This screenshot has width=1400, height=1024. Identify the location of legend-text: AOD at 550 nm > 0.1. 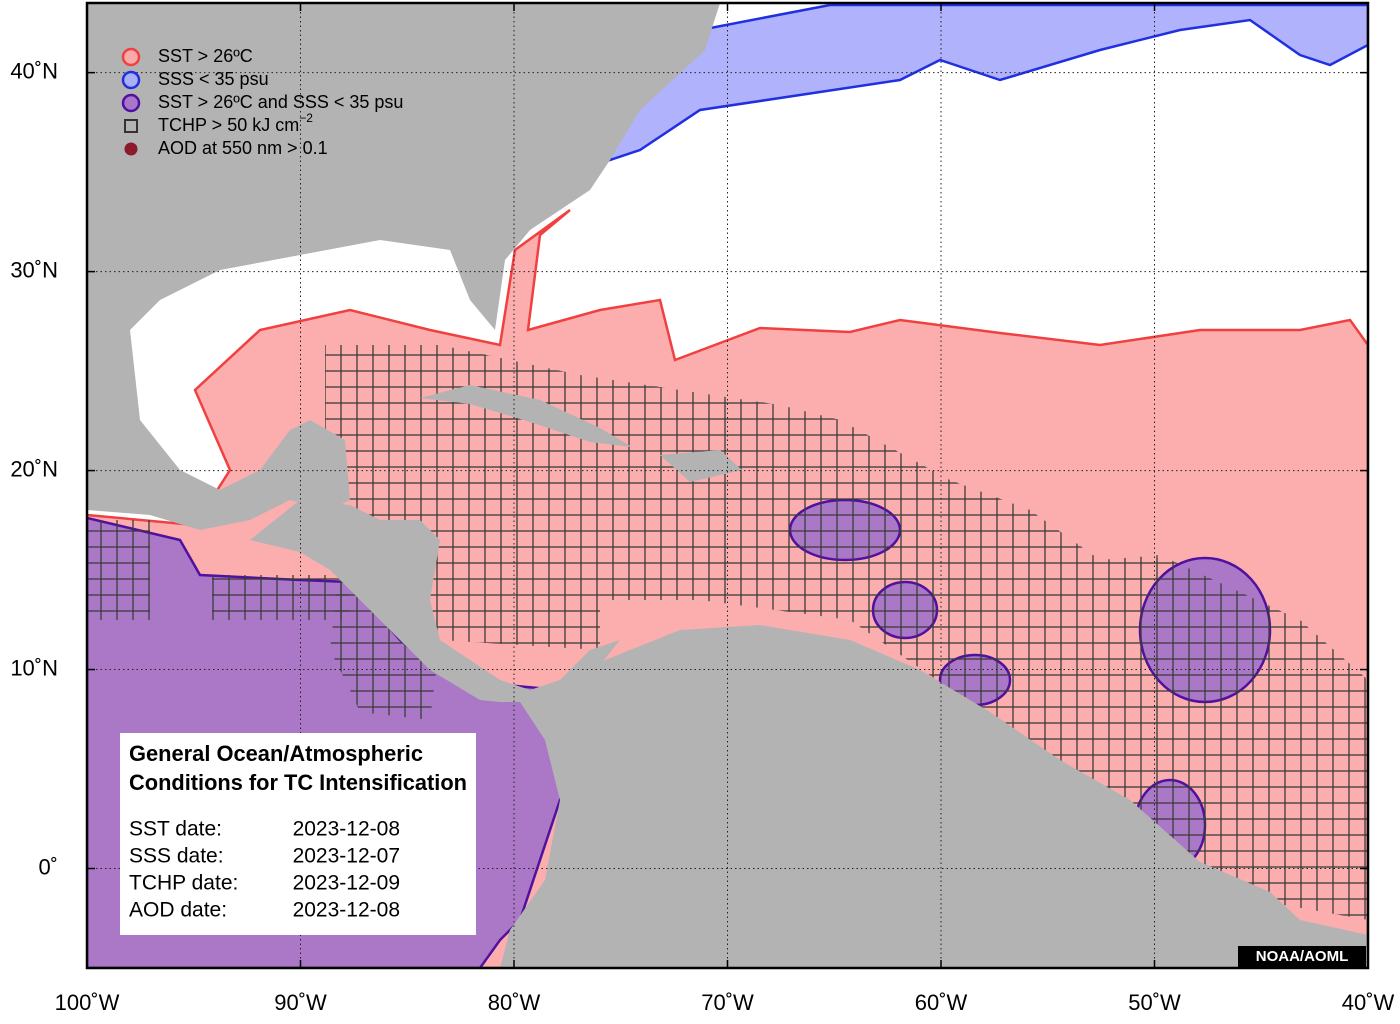
(243, 148).